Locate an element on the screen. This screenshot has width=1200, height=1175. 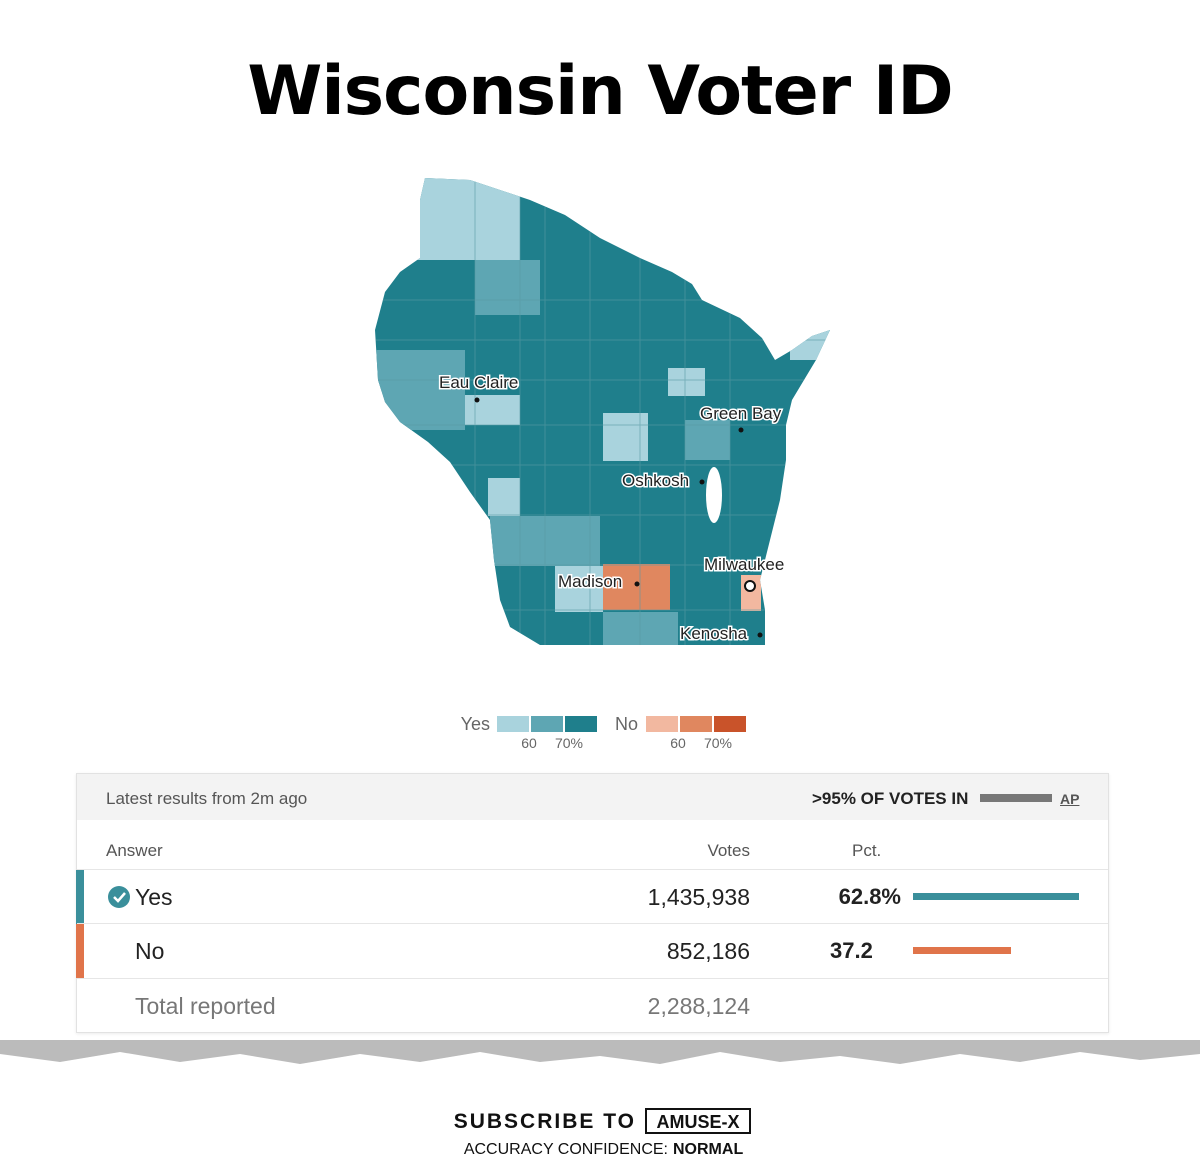
column-header: Pct. is located at coordinates (867, 850).